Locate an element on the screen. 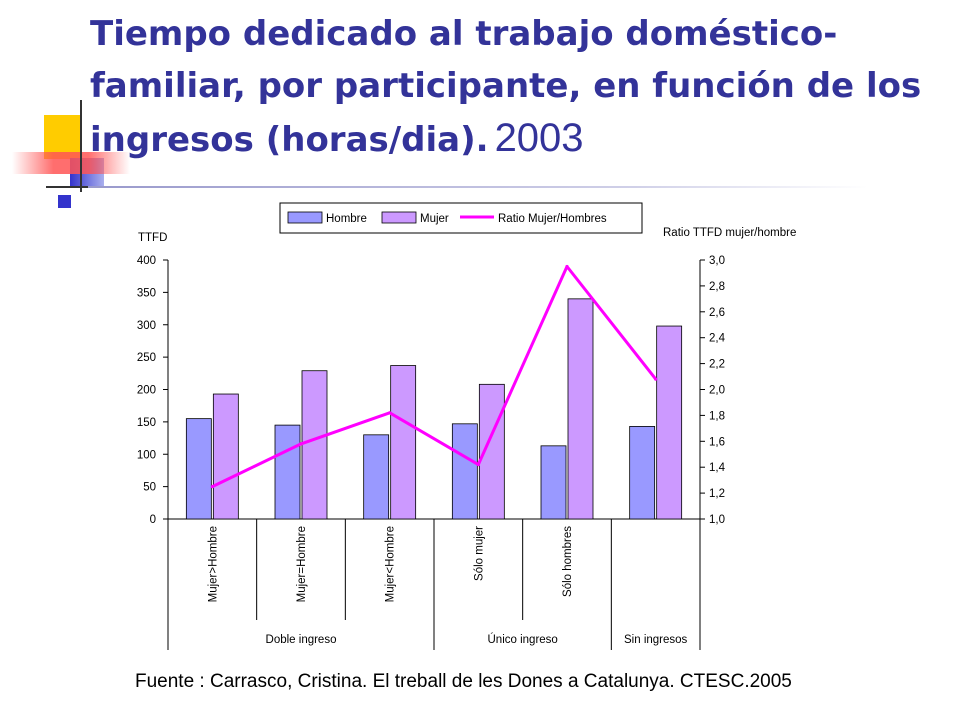  right-axis-title: Ratio TTFD mujer/hombre is located at coordinates (729, 233).